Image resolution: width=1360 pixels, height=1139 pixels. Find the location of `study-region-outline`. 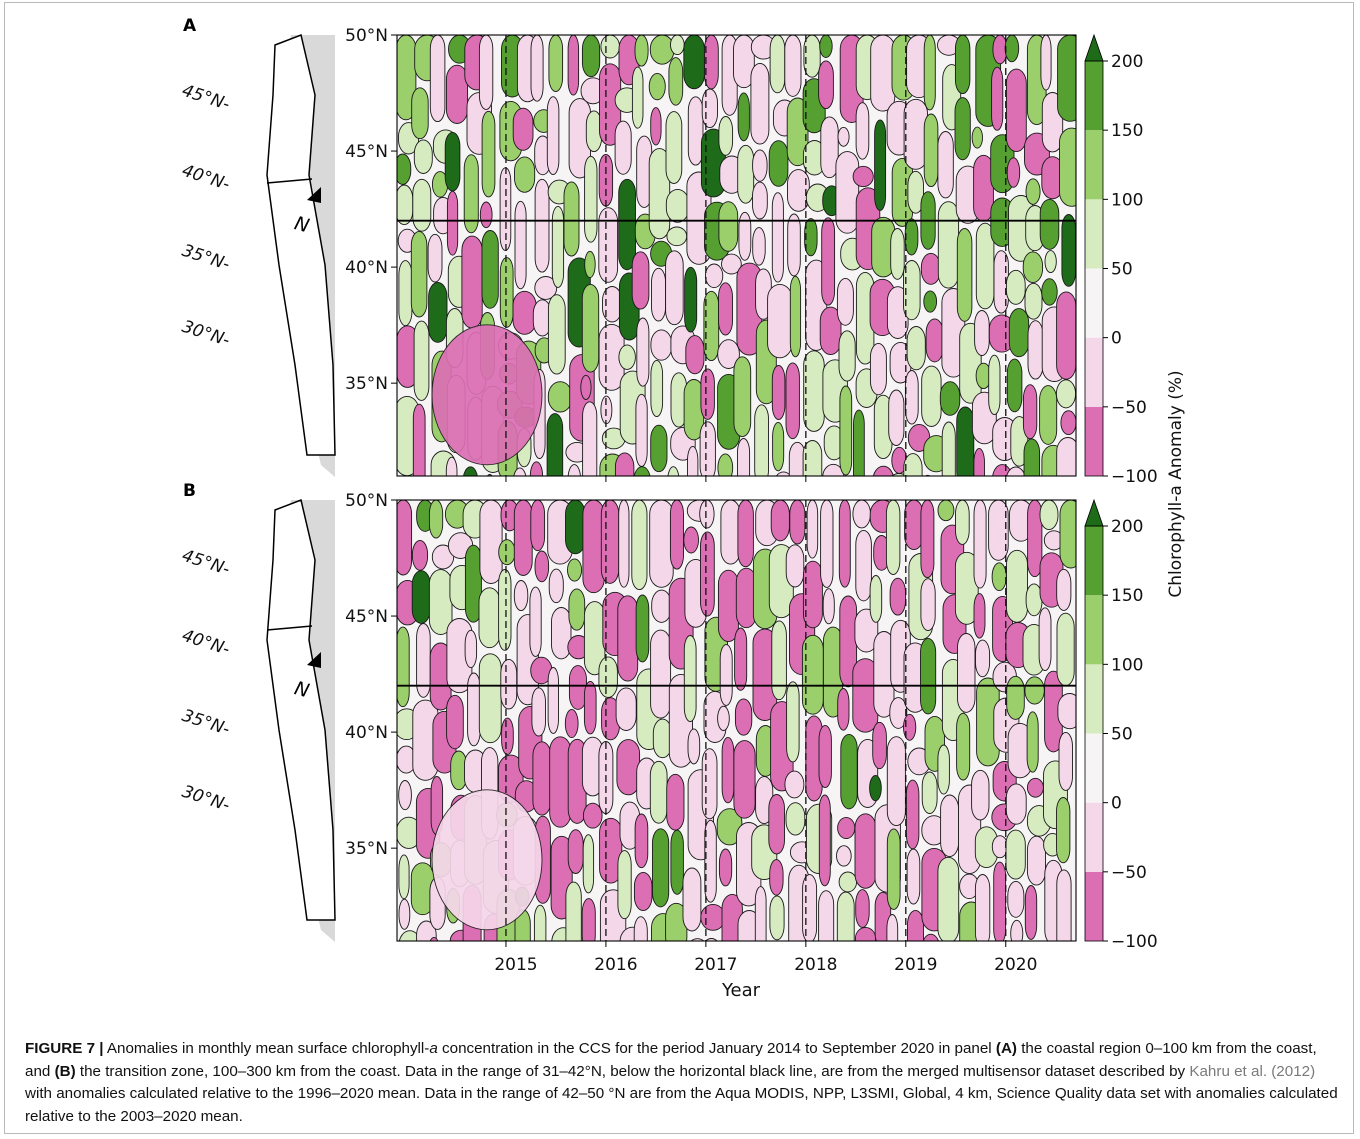

study-region-outline is located at coordinates (301, 709).